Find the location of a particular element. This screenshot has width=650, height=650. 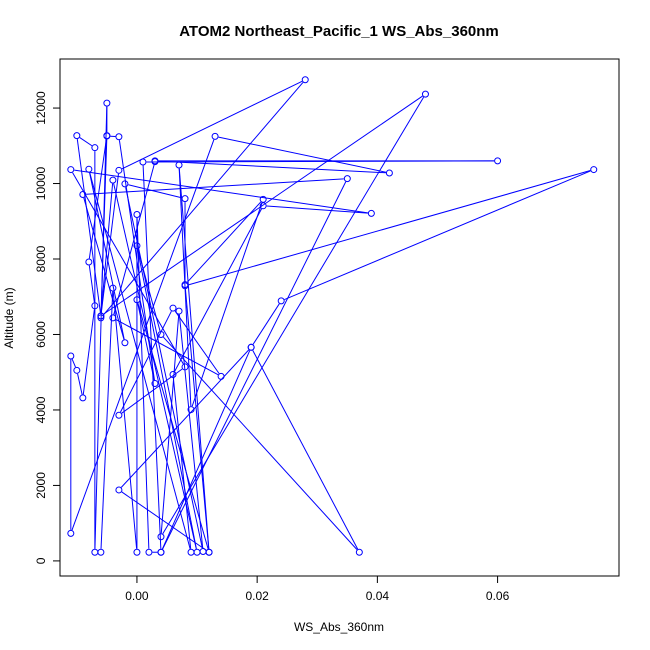

chart-title: ATOM2 Northeast_Pacific_1 WS_Abs_360nm is located at coordinates (339, 31).